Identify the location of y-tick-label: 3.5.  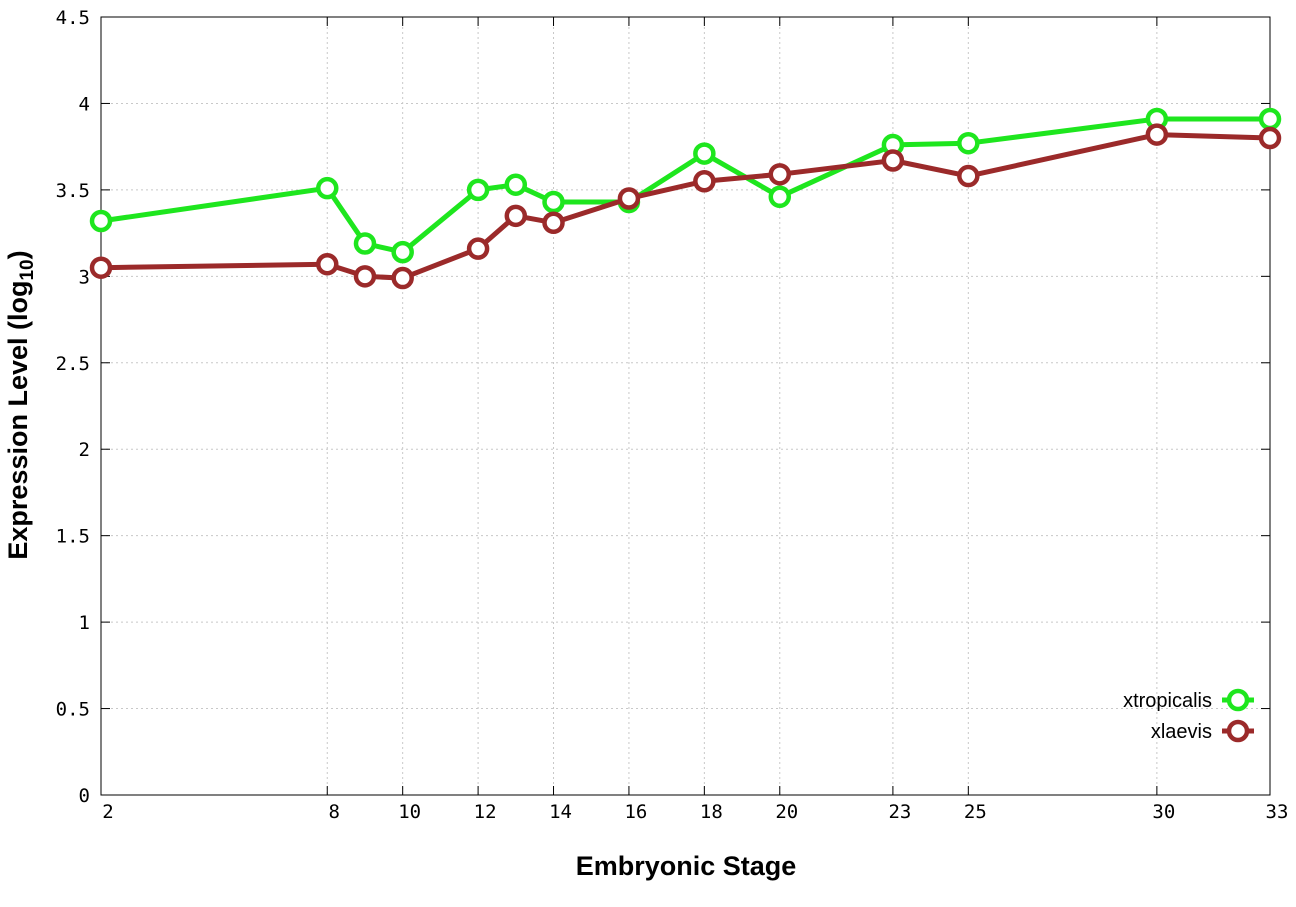
(73, 191).